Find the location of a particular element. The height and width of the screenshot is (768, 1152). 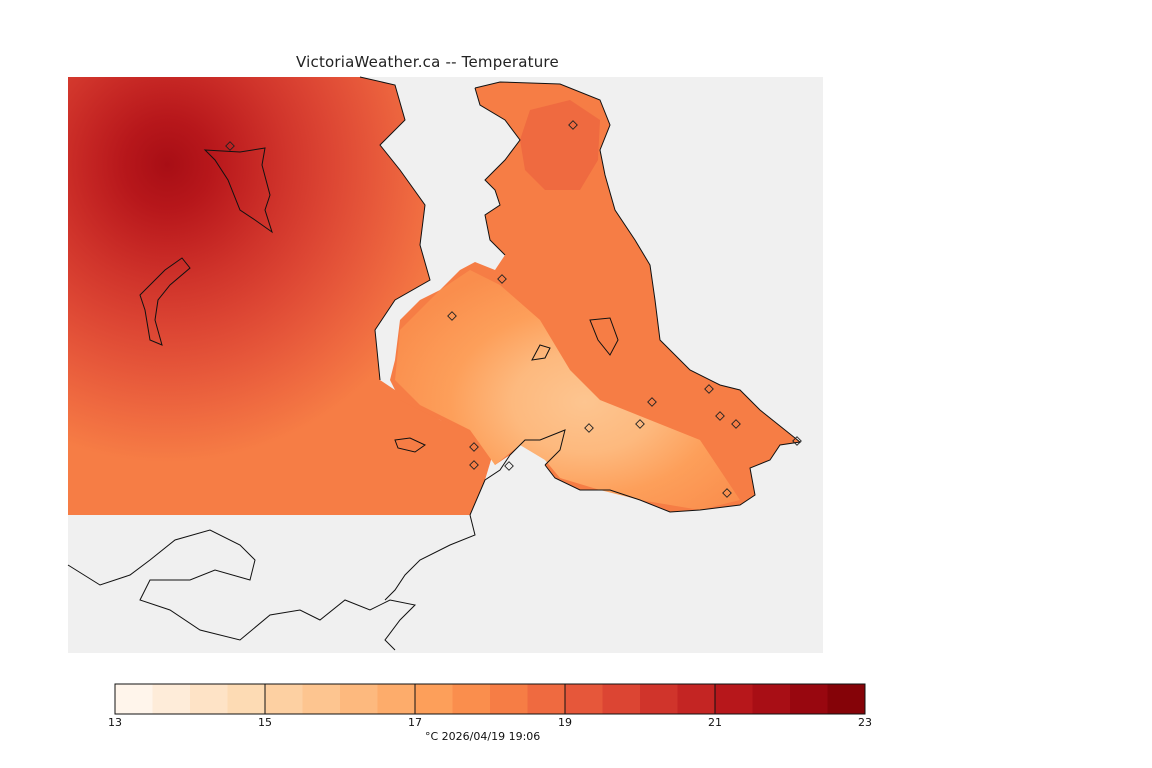

temperature-field-northwarm is located at coordinates (560, 145).